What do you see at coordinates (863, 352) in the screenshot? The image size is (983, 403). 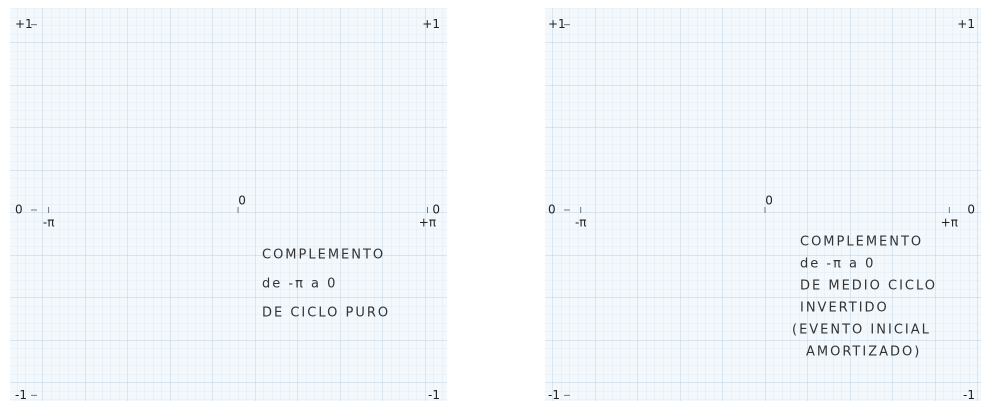 I see `annotation: AMORTIZADO)` at bounding box center [863, 352].